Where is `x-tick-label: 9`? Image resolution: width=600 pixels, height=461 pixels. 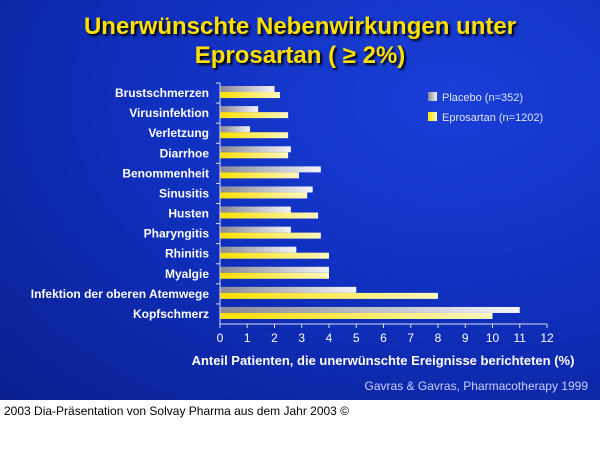 x-tick-label: 9 is located at coordinates (465, 338).